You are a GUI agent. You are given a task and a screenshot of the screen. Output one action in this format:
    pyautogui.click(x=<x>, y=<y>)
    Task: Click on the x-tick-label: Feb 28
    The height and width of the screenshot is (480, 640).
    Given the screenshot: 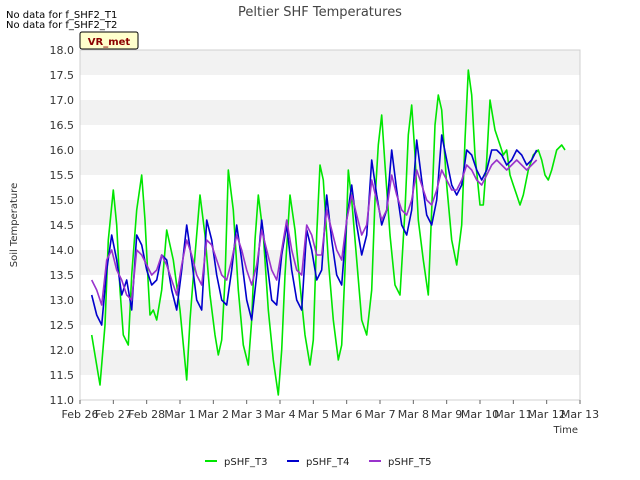 What is the action you would take?
    pyautogui.click(x=146, y=414)
    